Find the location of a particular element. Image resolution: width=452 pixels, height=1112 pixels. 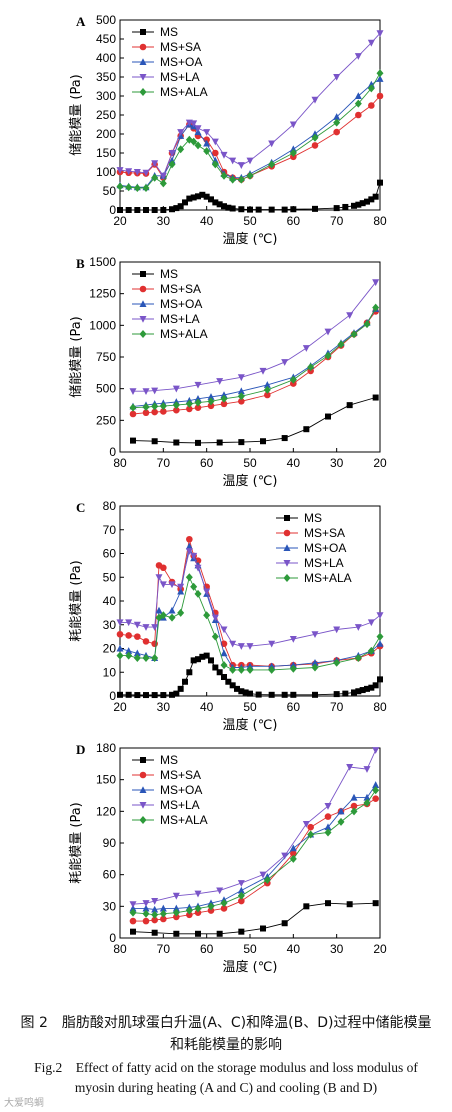

y-tick-label: 60 is located at coordinates (110, 554).